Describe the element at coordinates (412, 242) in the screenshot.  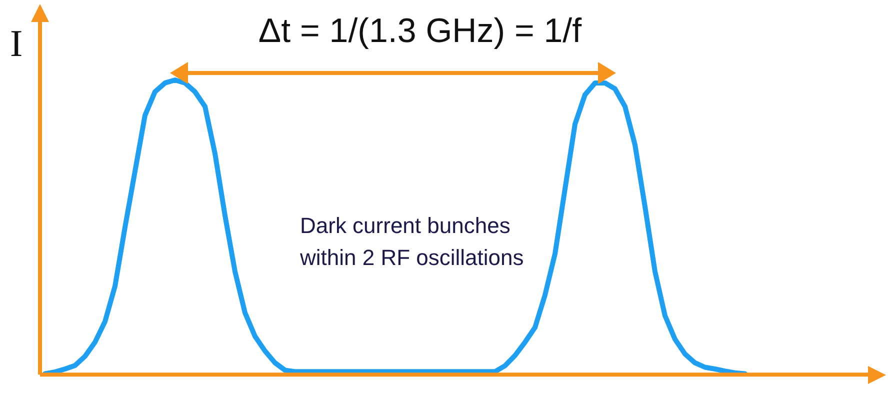
I see `annotation: Dark current bunches within 2 RF oscillations` at that location.